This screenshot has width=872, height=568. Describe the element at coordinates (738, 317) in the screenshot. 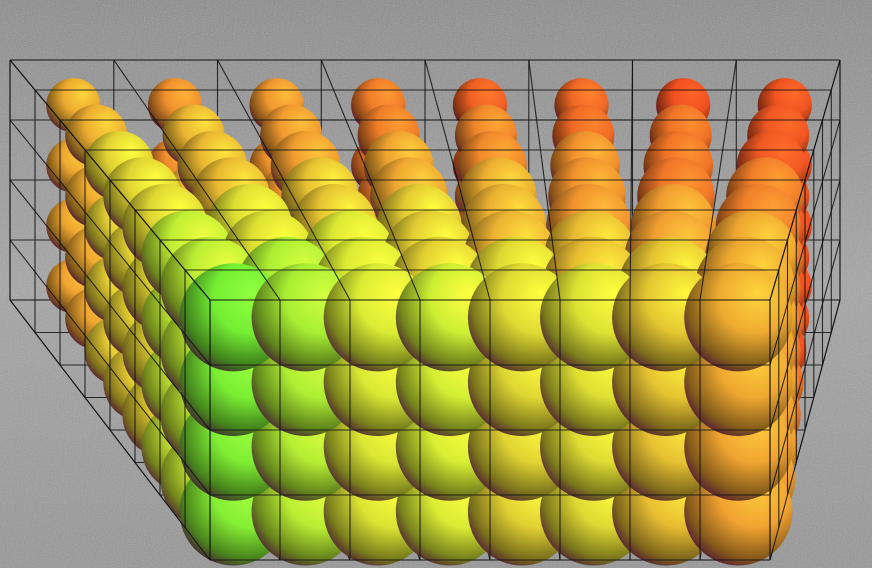

I see `sphere` at that location.